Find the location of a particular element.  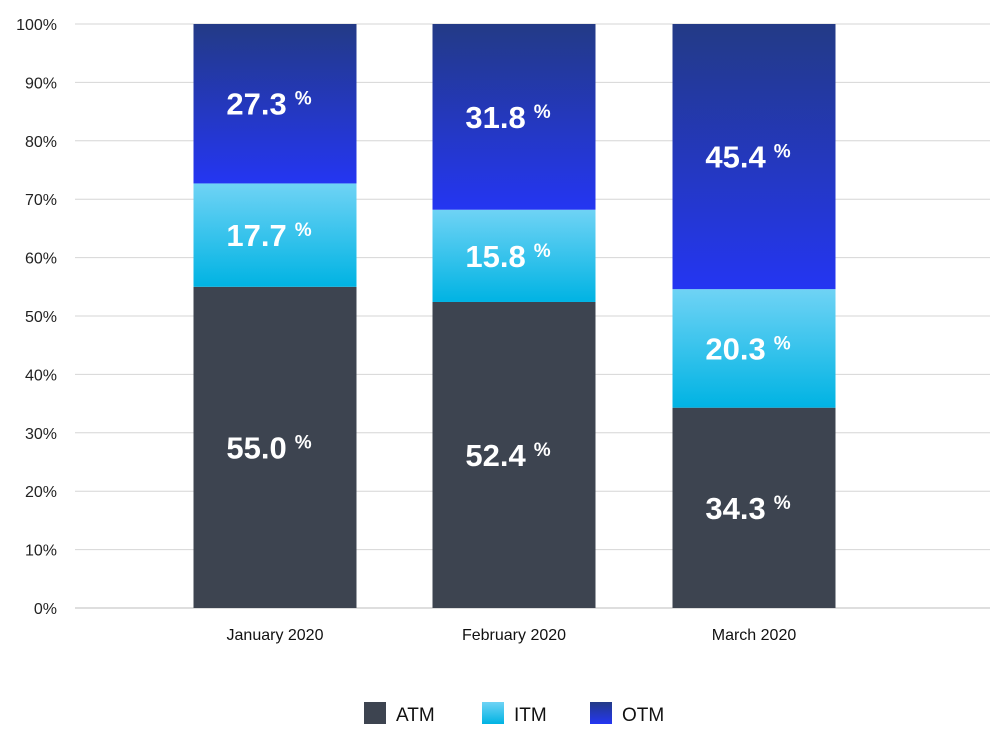

y-axis: 0% 10% 20% 30% 40% 50% 60% 70% 80% 90% 100% is located at coordinates (36, 317).